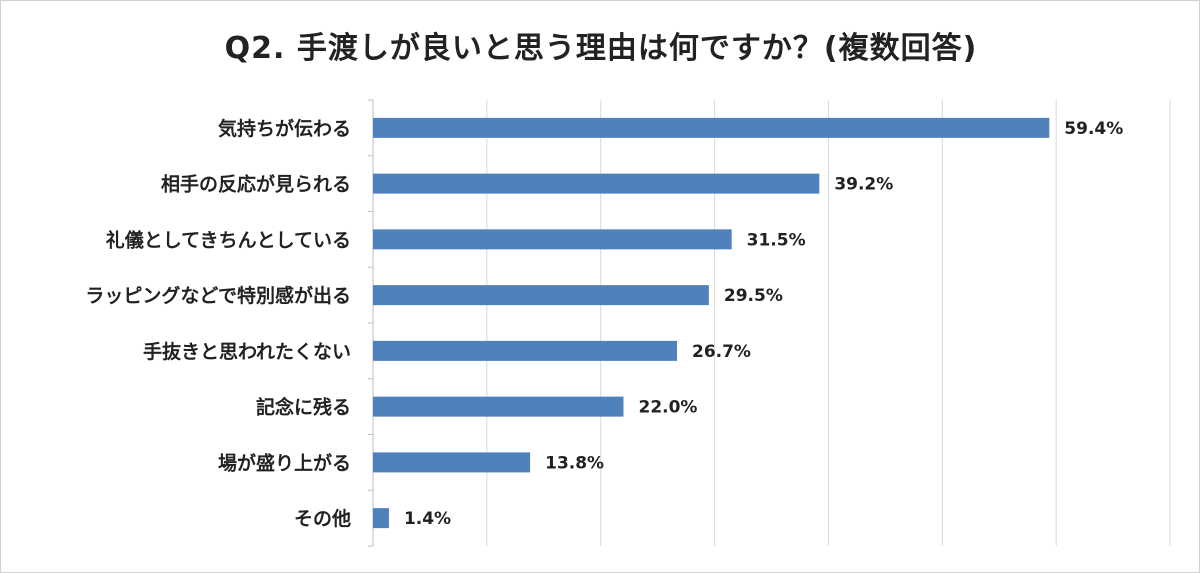 The width and height of the screenshot is (1200, 573). What do you see at coordinates (322, 518) in the screenshot?
I see `category-label: その他` at bounding box center [322, 518].